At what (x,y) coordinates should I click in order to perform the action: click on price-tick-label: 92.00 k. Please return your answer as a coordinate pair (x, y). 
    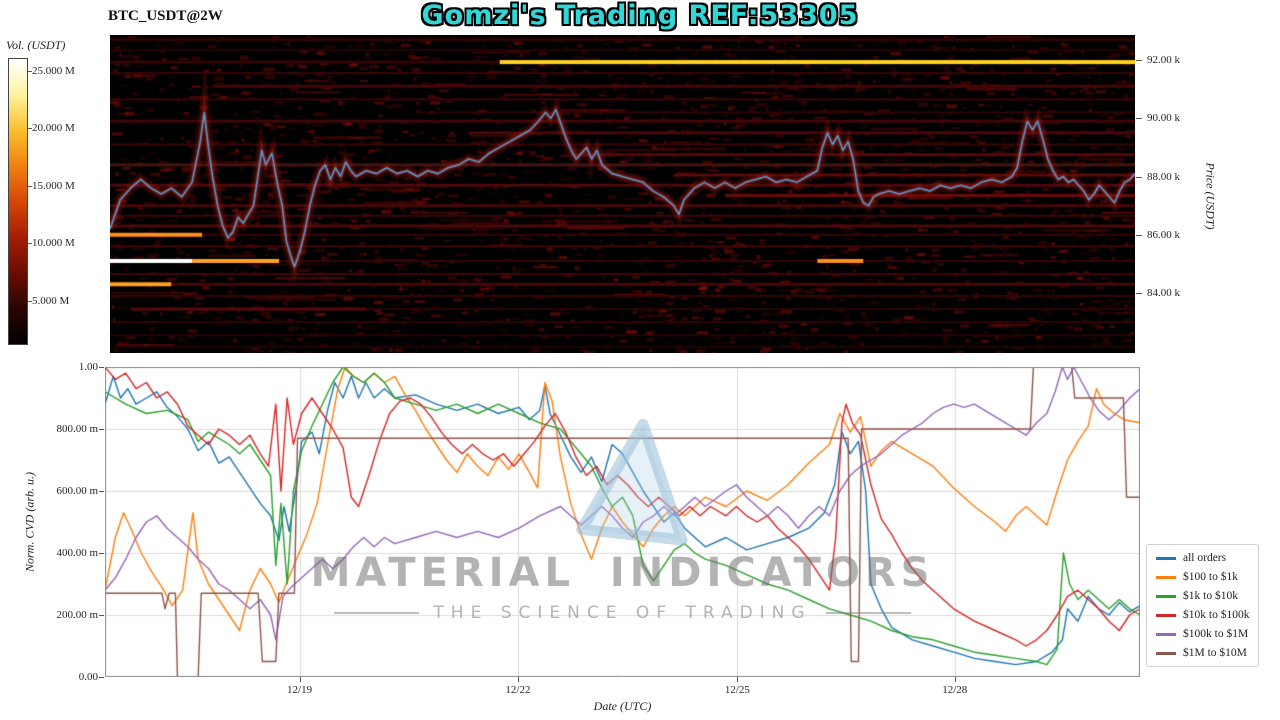
    Looking at the image, I should click on (1163, 60).